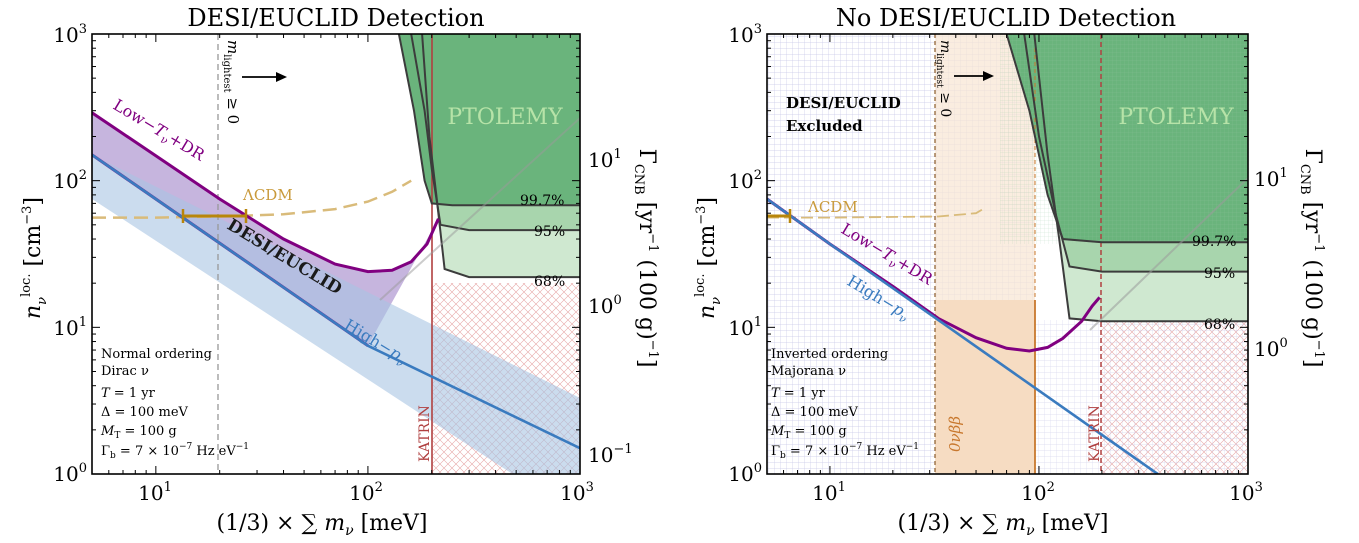 Image resolution: width=1359 pixels, height=543 pixels. Describe the element at coordinates (1246, 492) in the screenshot. I see `right-x-tick-3: 103` at that location.